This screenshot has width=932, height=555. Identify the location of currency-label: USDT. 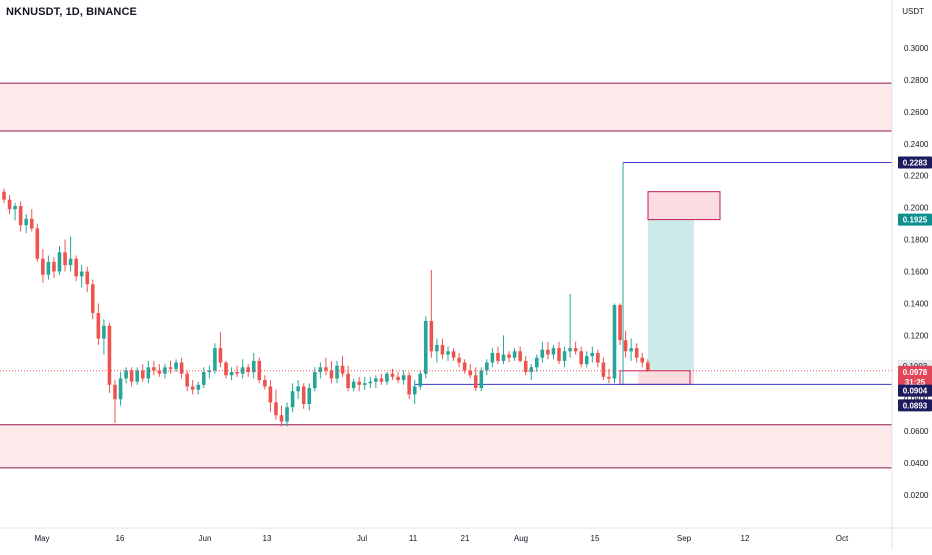
(913, 11).